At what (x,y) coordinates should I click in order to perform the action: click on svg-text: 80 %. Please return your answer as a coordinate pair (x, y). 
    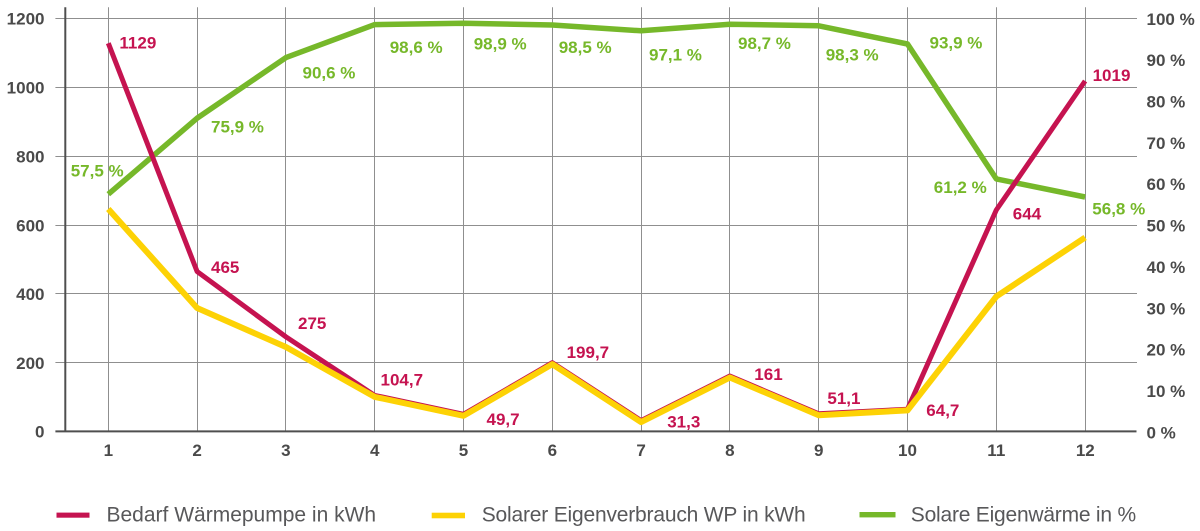
    Looking at the image, I should click on (1166, 102).